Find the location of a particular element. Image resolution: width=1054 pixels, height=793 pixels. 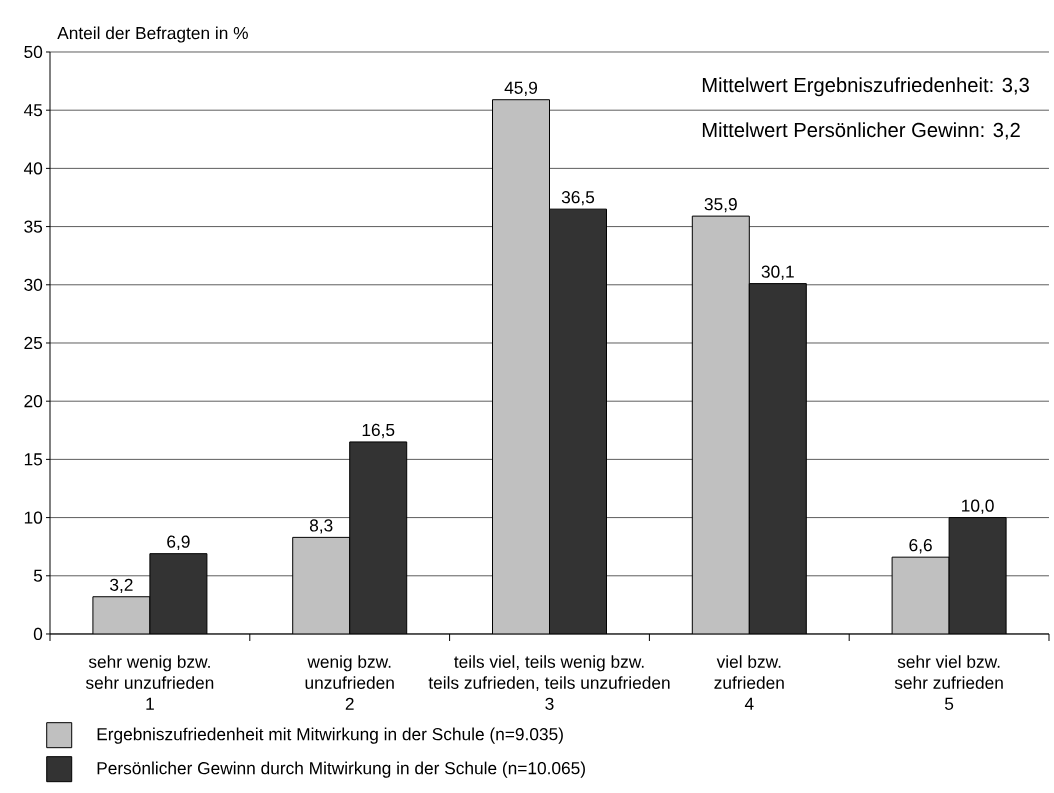

data-label: 16,5 is located at coordinates (378, 431).